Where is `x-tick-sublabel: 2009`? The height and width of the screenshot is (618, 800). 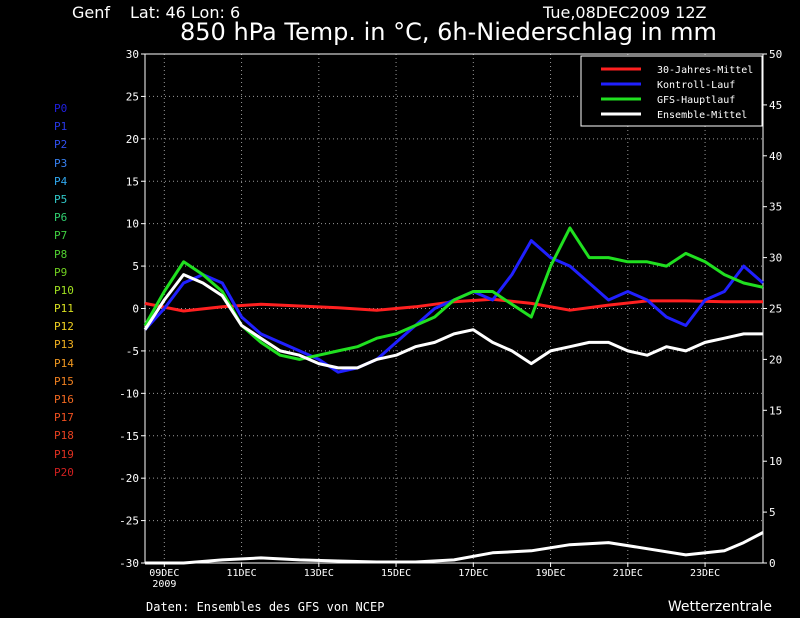 x-tick-sublabel: 2009 is located at coordinates (164, 584).